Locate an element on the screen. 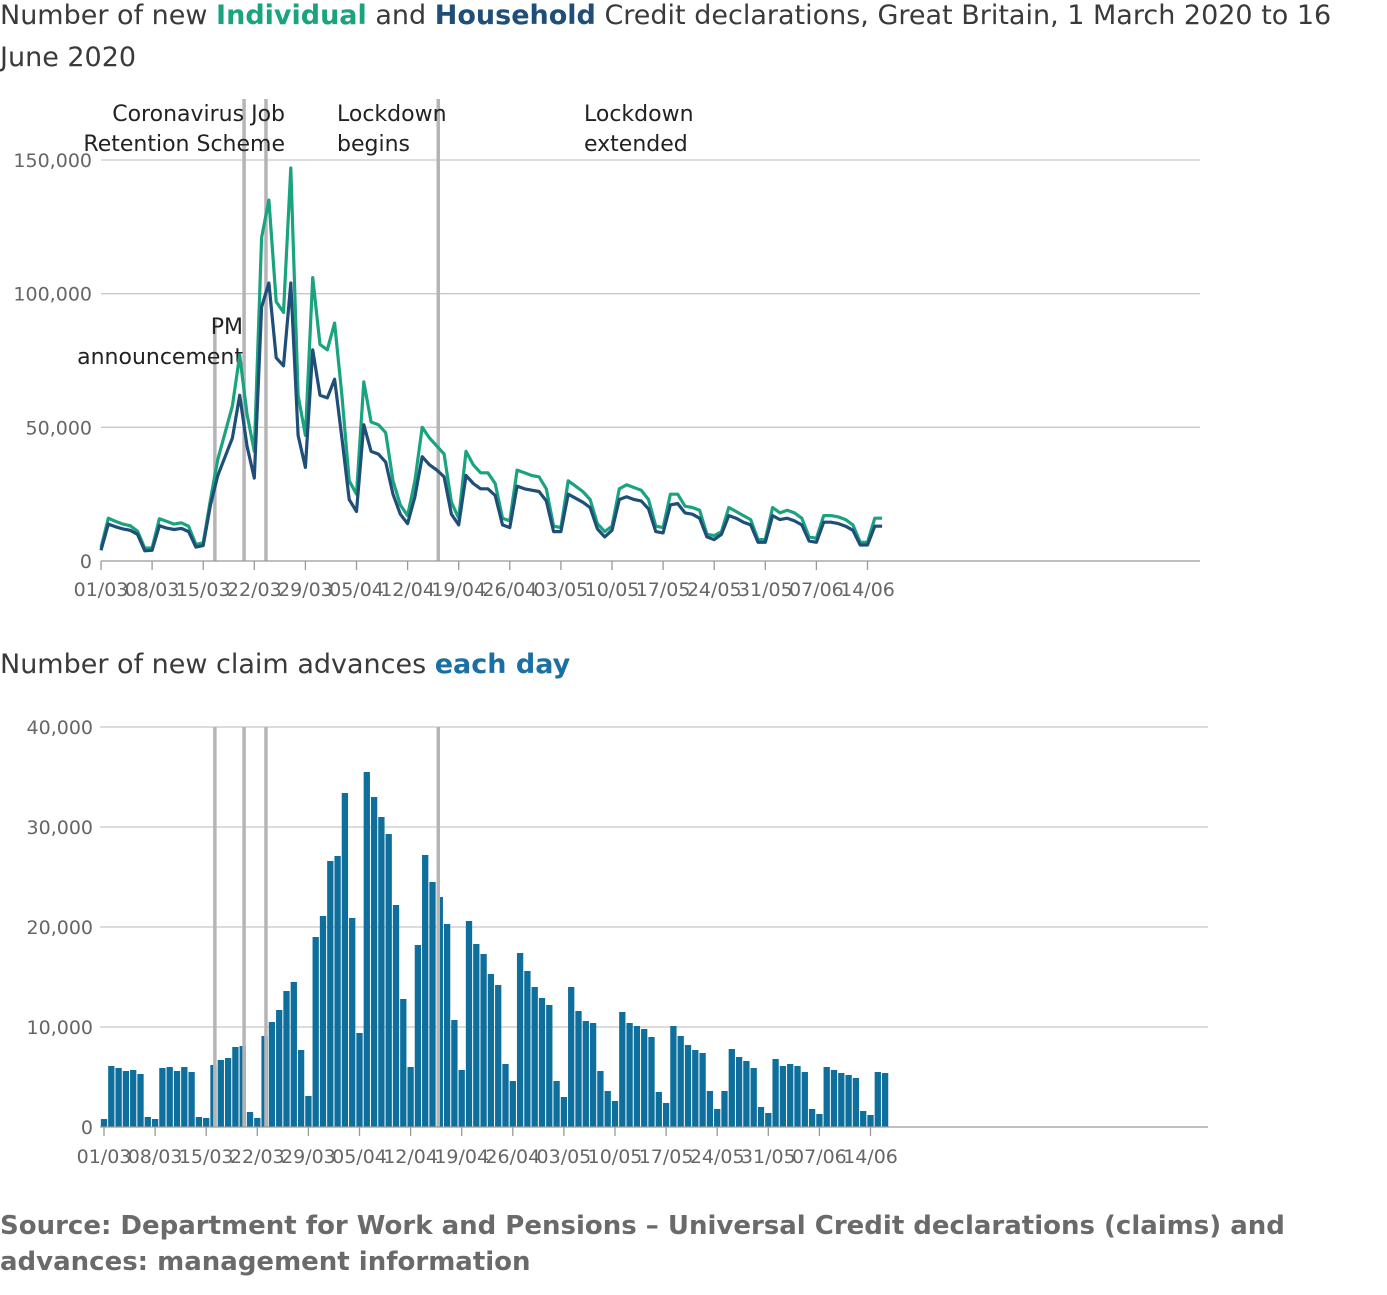 This screenshot has height=1295, width=1387. chart1-event-label: extended is located at coordinates (636, 144).